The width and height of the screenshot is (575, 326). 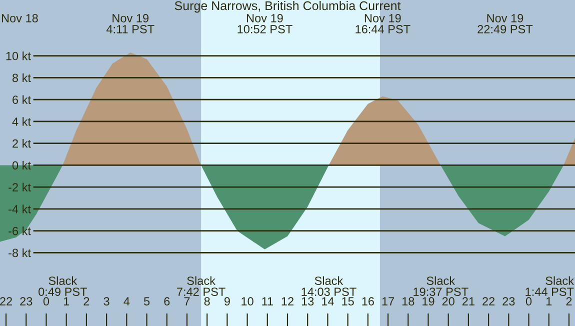 What do you see at coordinates (348, 301) in the screenshot?
I see `x-tick-label: 15` at bounding box center [348, 301].